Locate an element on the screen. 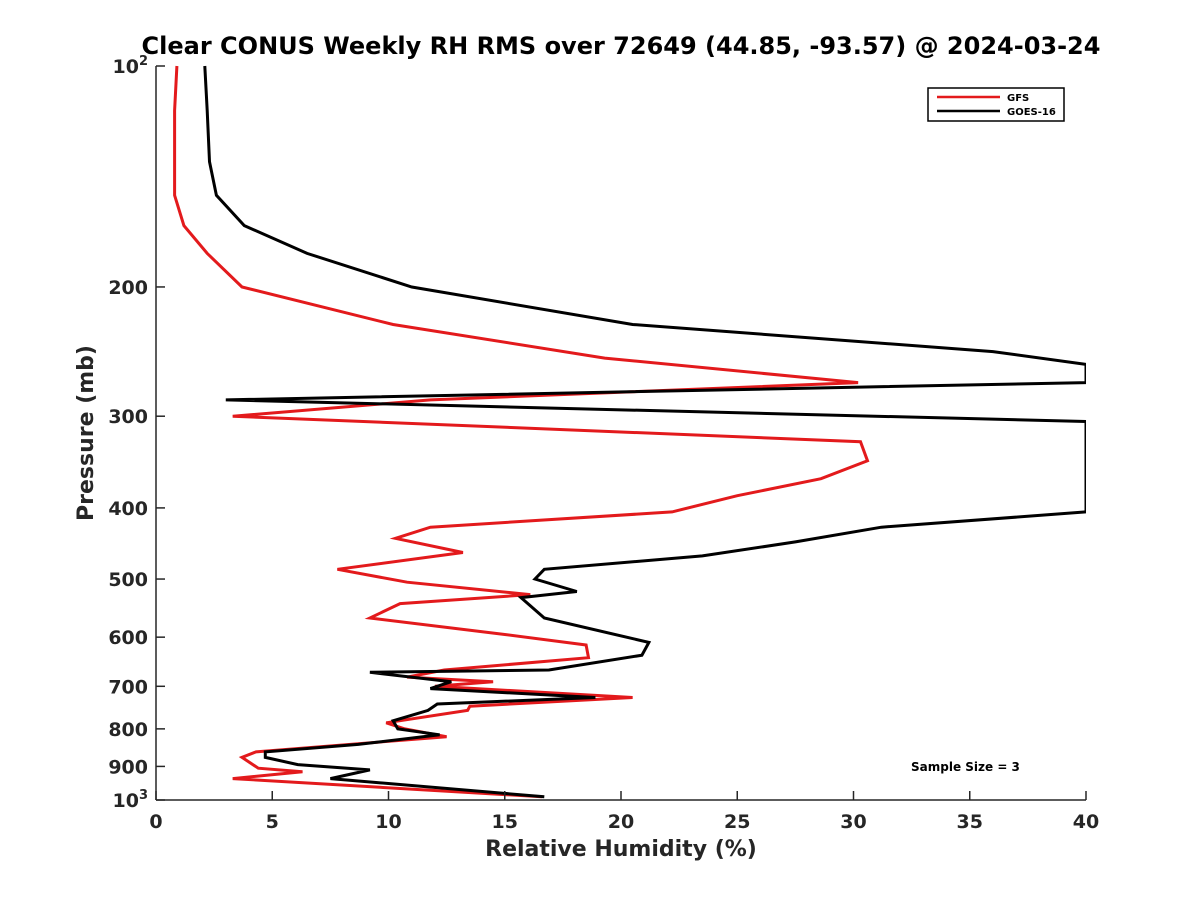  legend-label-gfs: GFS is located at coordinates (1018, 98).